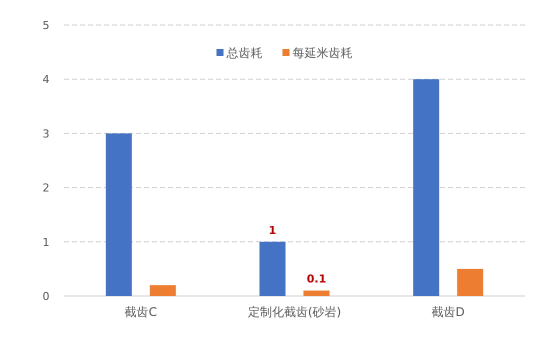 Image resolution: width=552 pixels, height=357 pixels. I want to click on y-tick-label: 1, so click(46, 242).